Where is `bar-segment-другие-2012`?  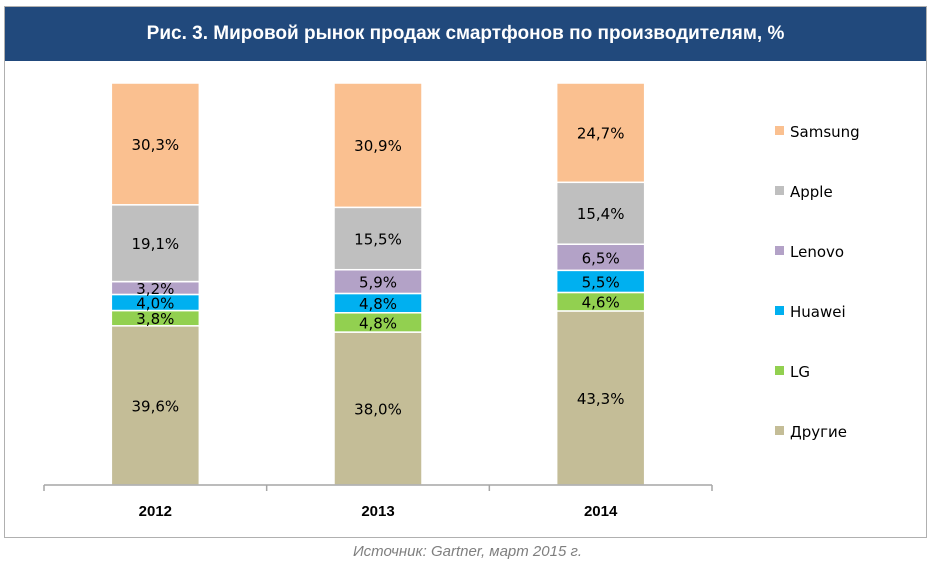
bar-segment-другие-2012 is located at coordinates (155, 405).